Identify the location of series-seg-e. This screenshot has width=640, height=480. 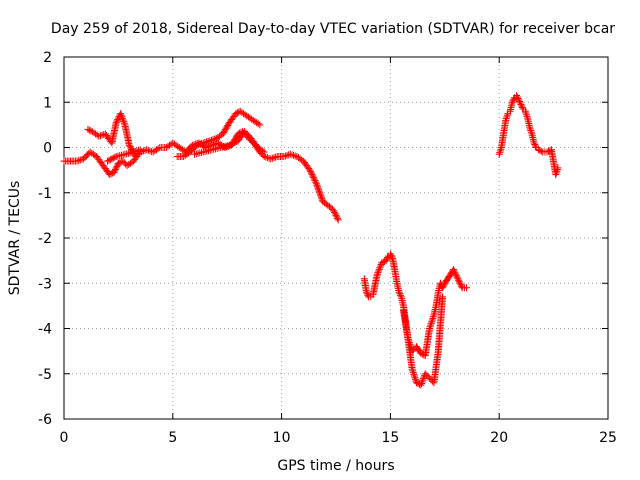
(229, 143).